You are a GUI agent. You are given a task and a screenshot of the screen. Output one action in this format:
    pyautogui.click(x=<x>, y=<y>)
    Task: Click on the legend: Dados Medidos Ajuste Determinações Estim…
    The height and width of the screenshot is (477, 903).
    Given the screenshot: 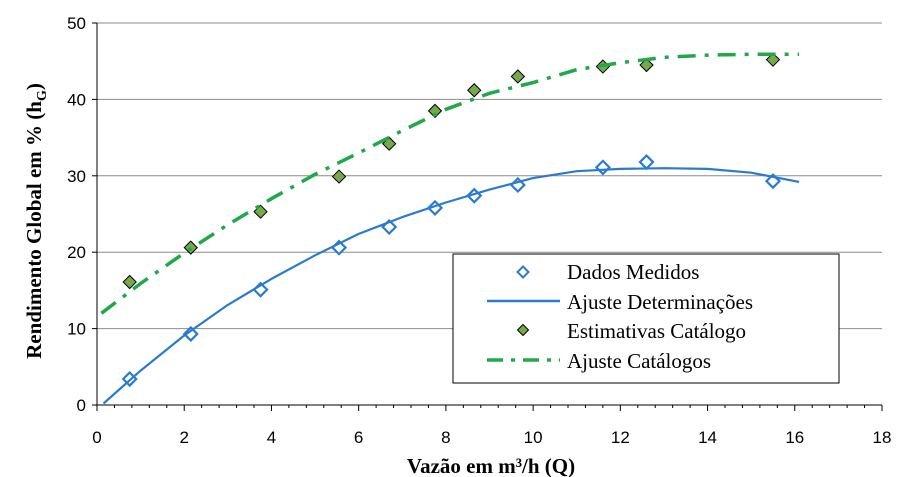 What is the action you would take?
    pyautogui.click(x=646, y=318)
    